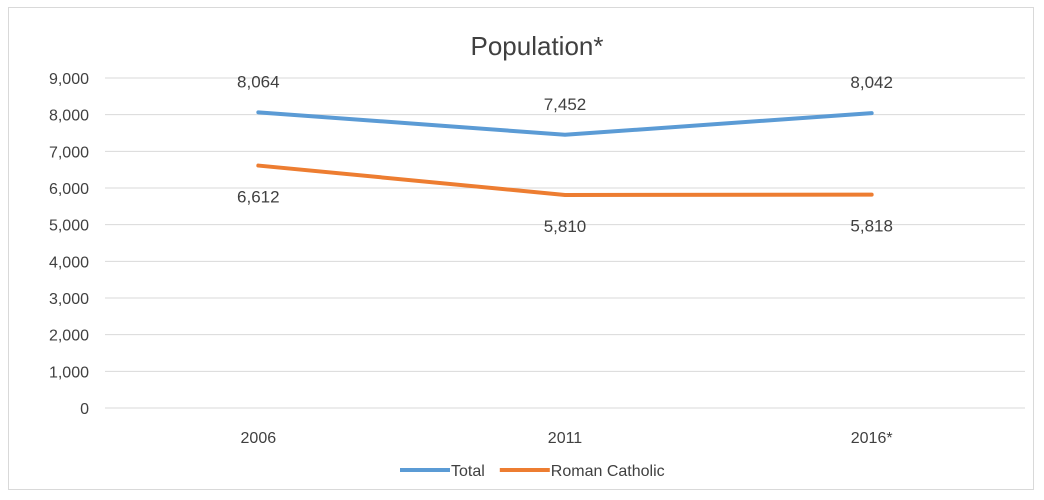  I want to click on x-axis: 2006 2011 2016*, so click(567, 438).